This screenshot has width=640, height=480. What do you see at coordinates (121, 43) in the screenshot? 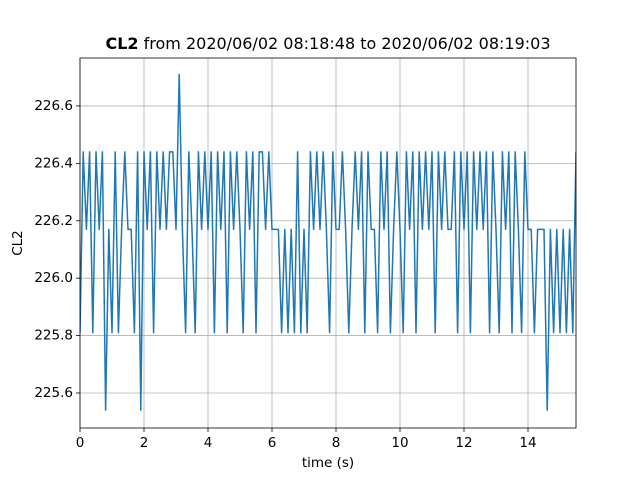
I see `title-bold: CL2` at bounding box center [121, 43].